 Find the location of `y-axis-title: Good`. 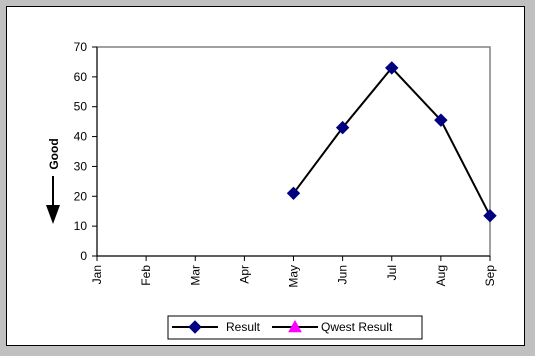

y-axis-title: Good is located at coordinates (53, 181).